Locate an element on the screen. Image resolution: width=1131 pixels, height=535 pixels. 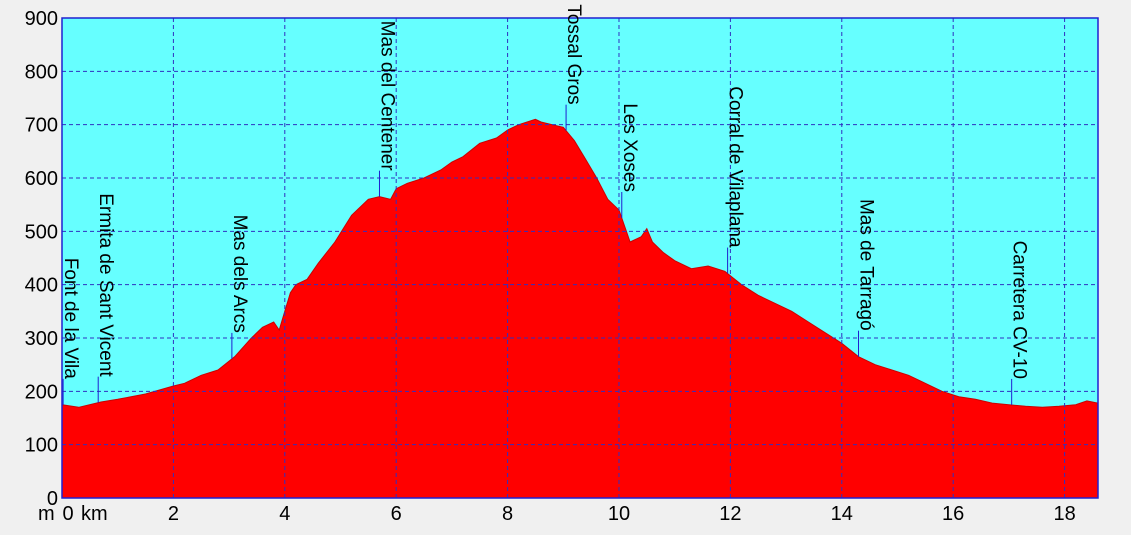
waypoint-label: Corral de Vilaplana is located at coordinates (735, 167).